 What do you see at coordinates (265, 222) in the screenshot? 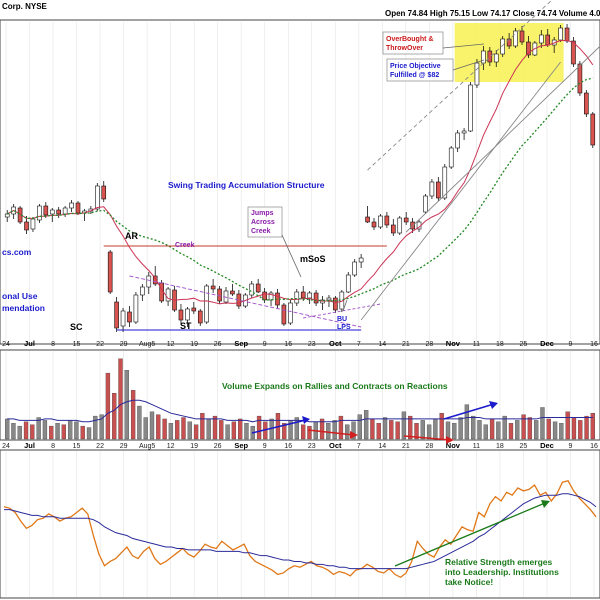
I see `jumps-callout: Jumps Across Creek` at bounding box center [265, 222].